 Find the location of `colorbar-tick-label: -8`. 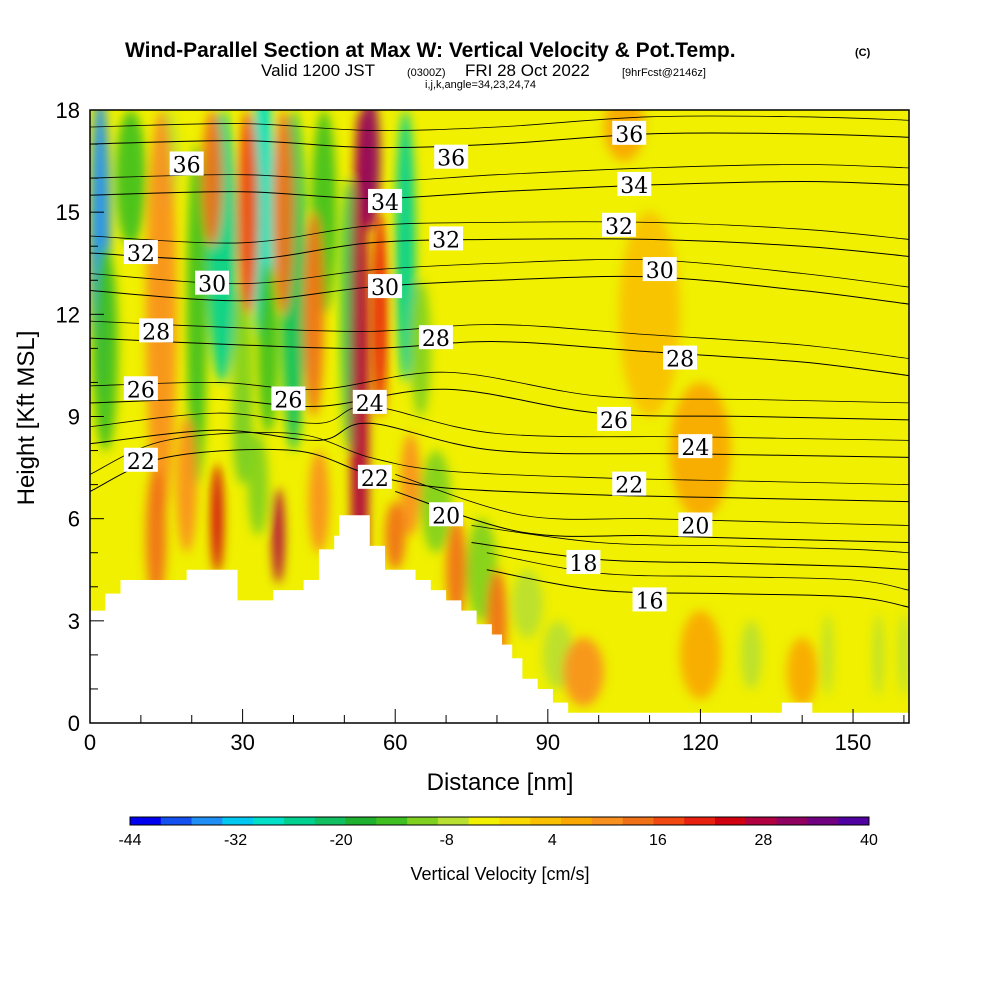

colorbar-tick-label: -8 is located at coordinates (447, 840).